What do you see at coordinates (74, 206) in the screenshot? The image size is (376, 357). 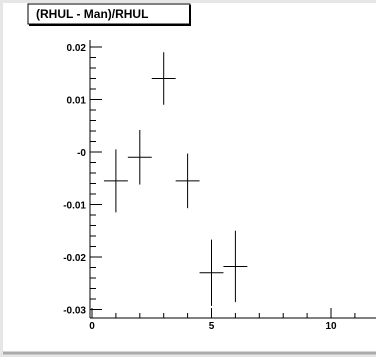 I see `y-tick-label: -0.01` at bounding box center [74, 206].